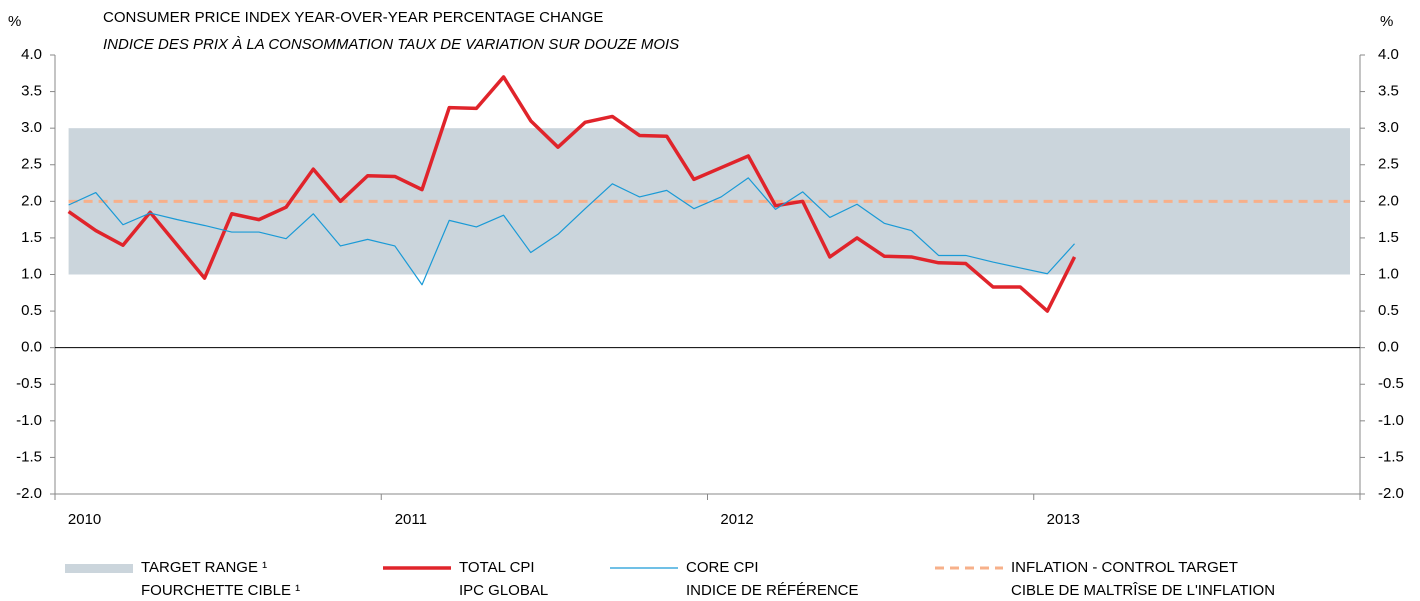  I want to click on legend-swatch, so click(99, 568).